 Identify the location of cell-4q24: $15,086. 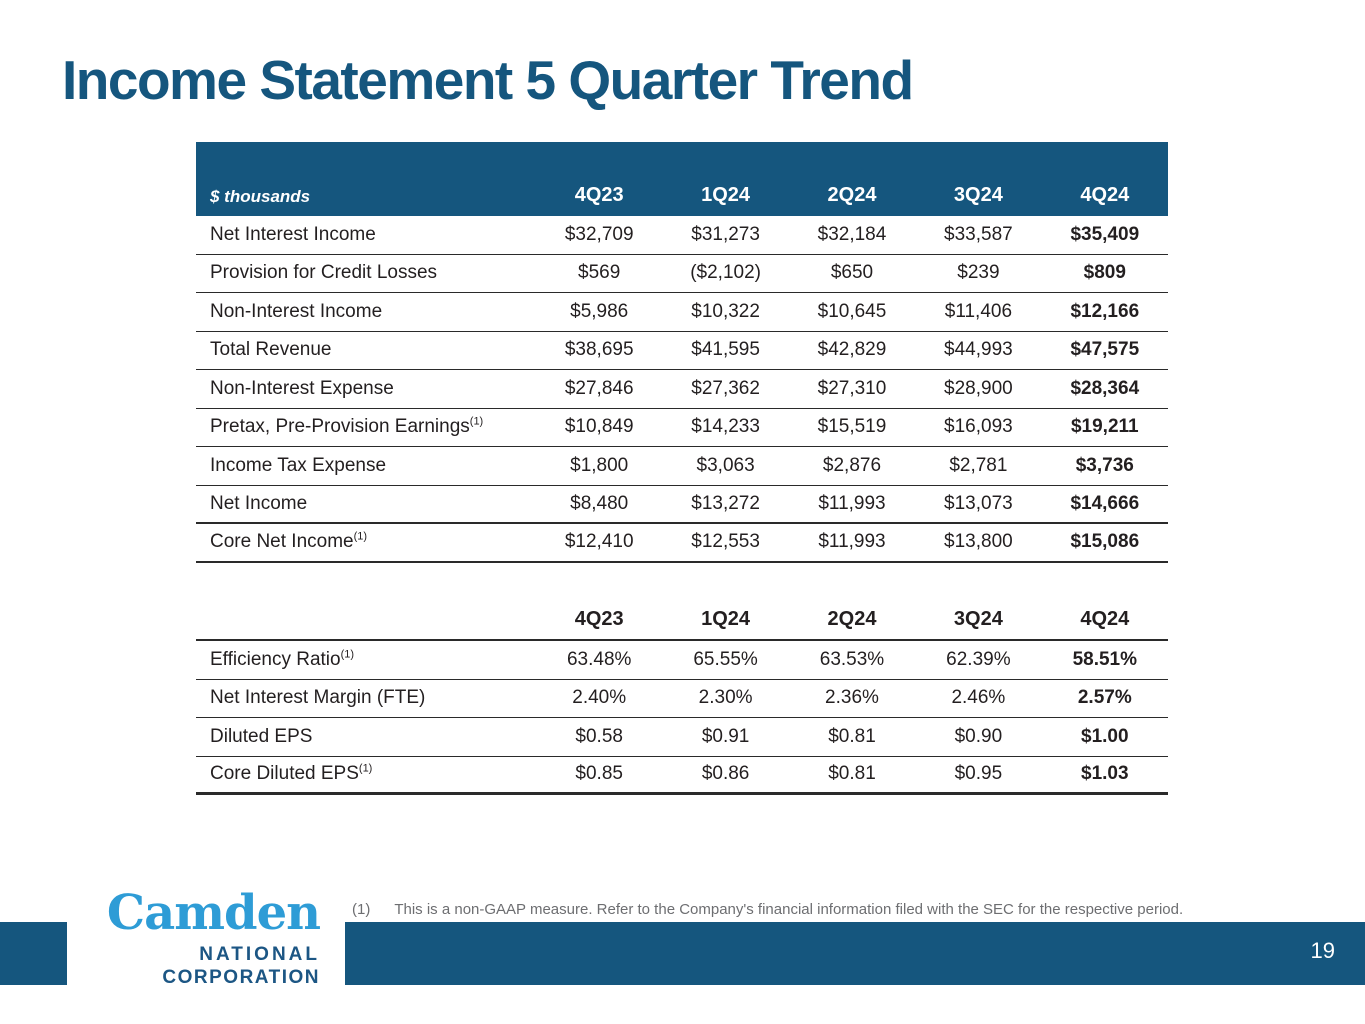
(1105, 542).